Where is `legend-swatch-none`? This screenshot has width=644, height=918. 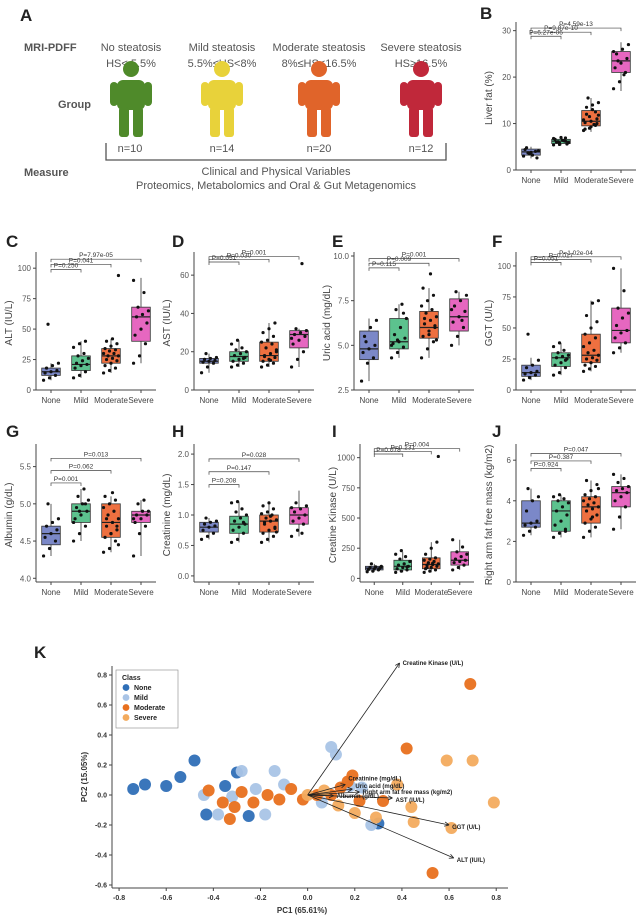
legend-swatch-none is located at coordinates (126, 687).